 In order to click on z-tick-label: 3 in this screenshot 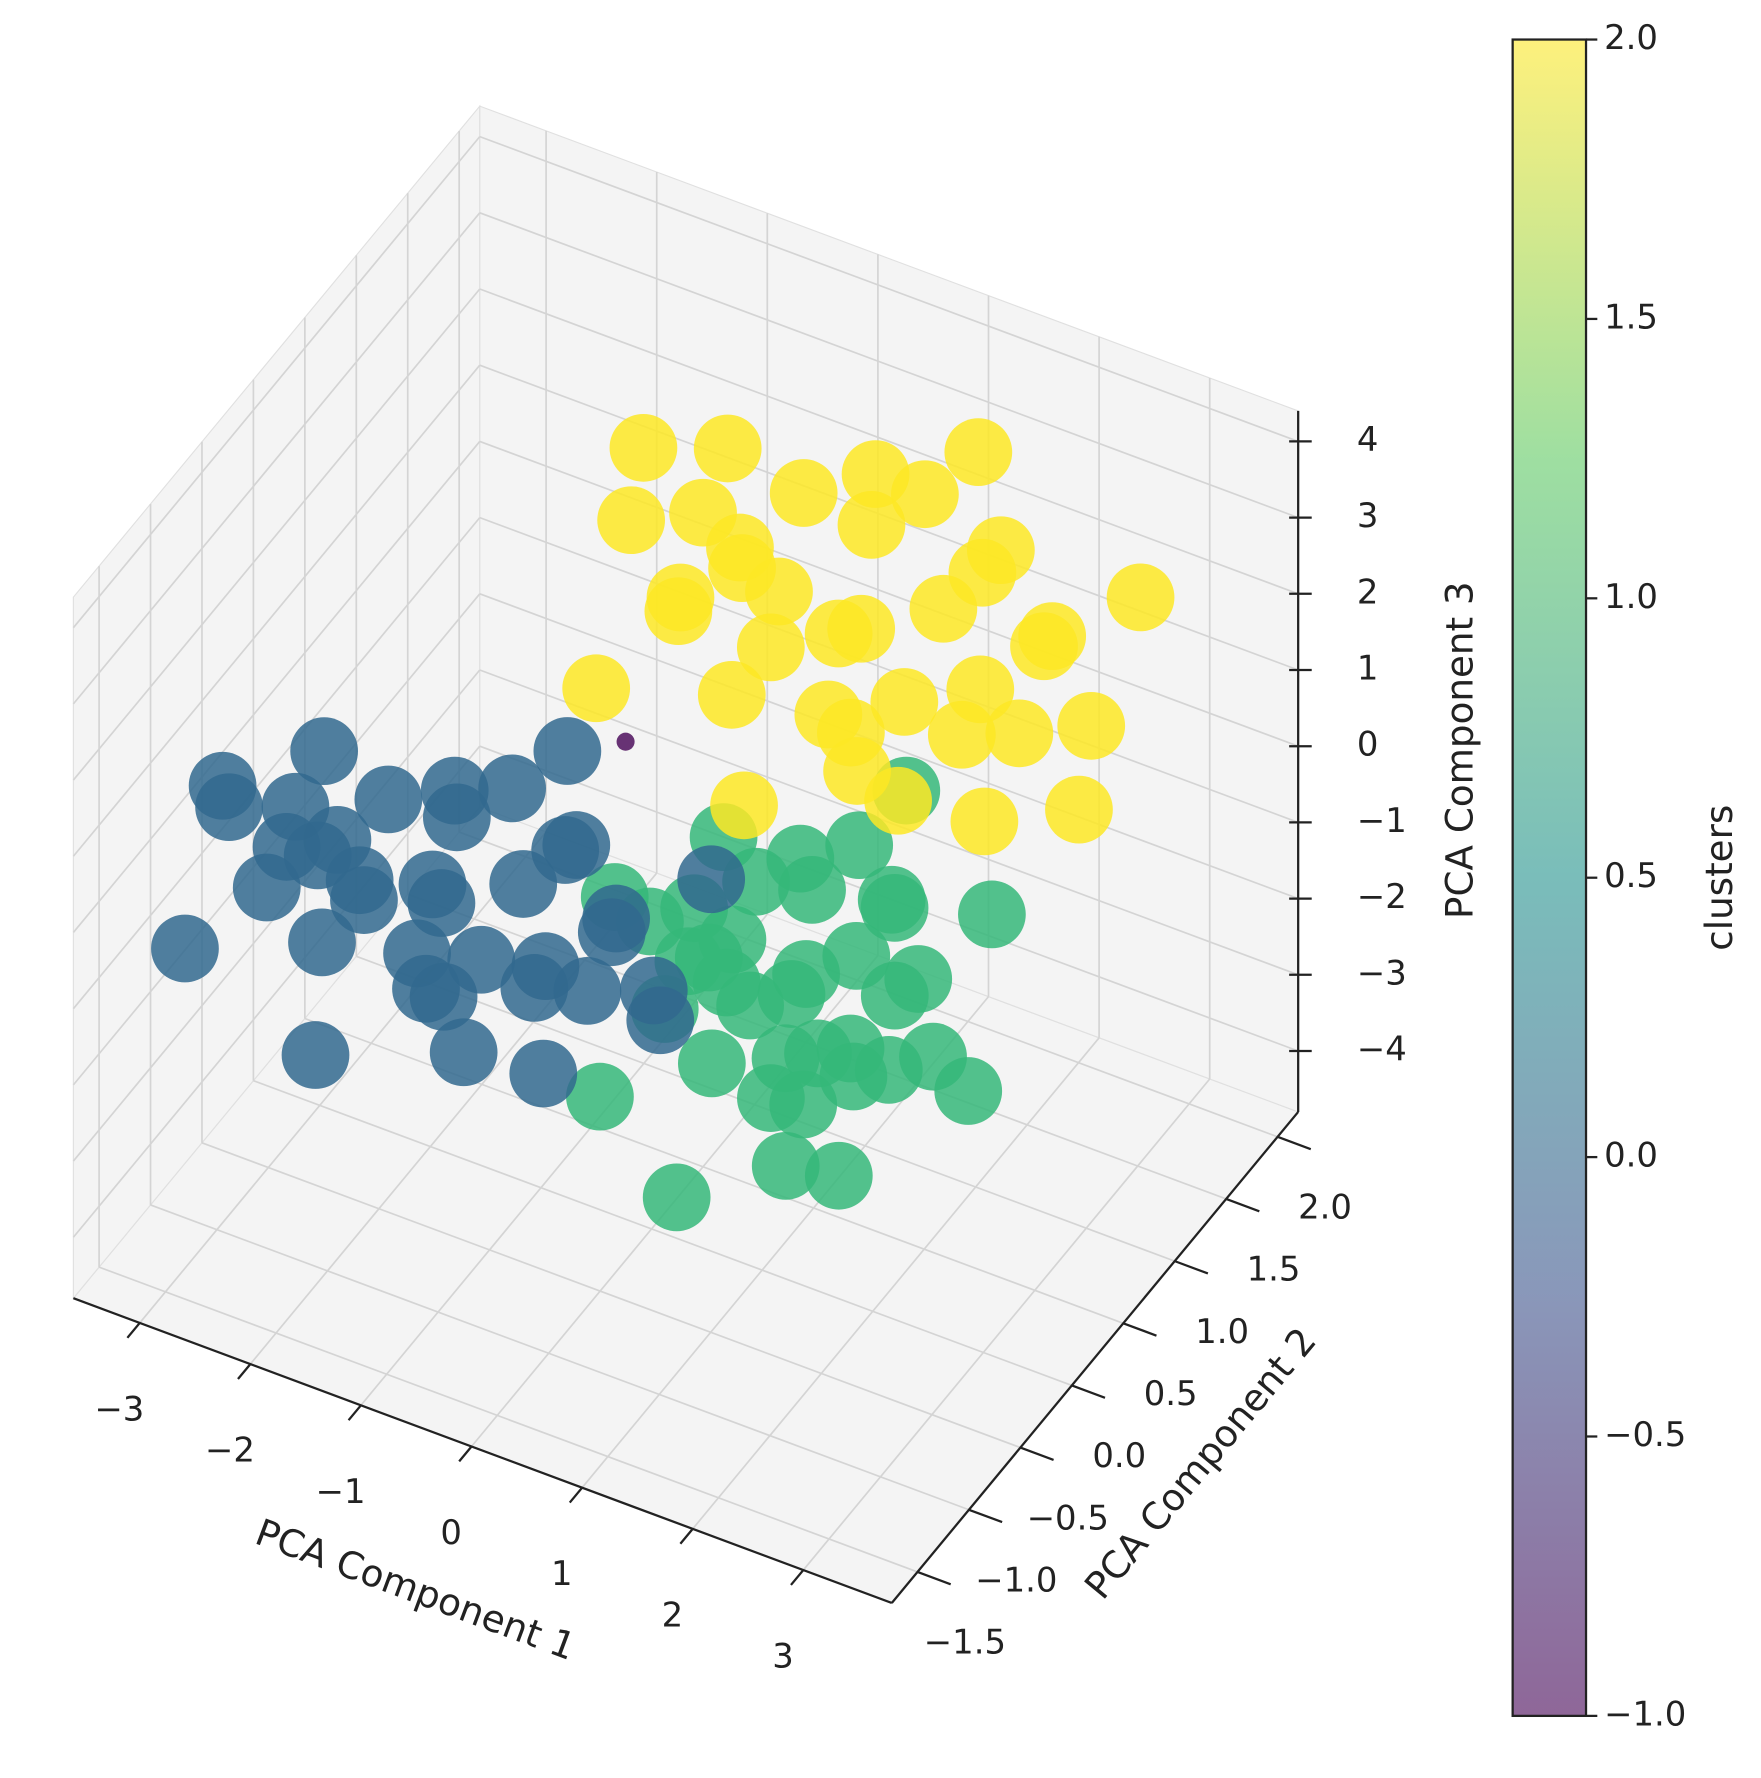, I will do `click(1368, 515)`.